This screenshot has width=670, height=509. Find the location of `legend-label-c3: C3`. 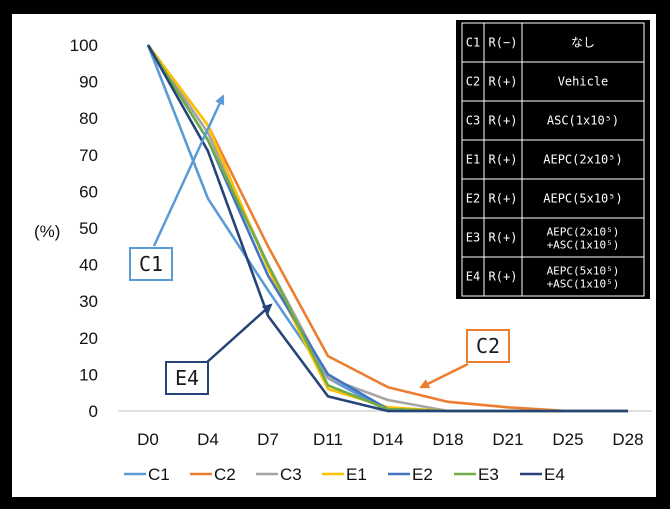

legend-label-c3: C3 is located at coordinates (291, 474).